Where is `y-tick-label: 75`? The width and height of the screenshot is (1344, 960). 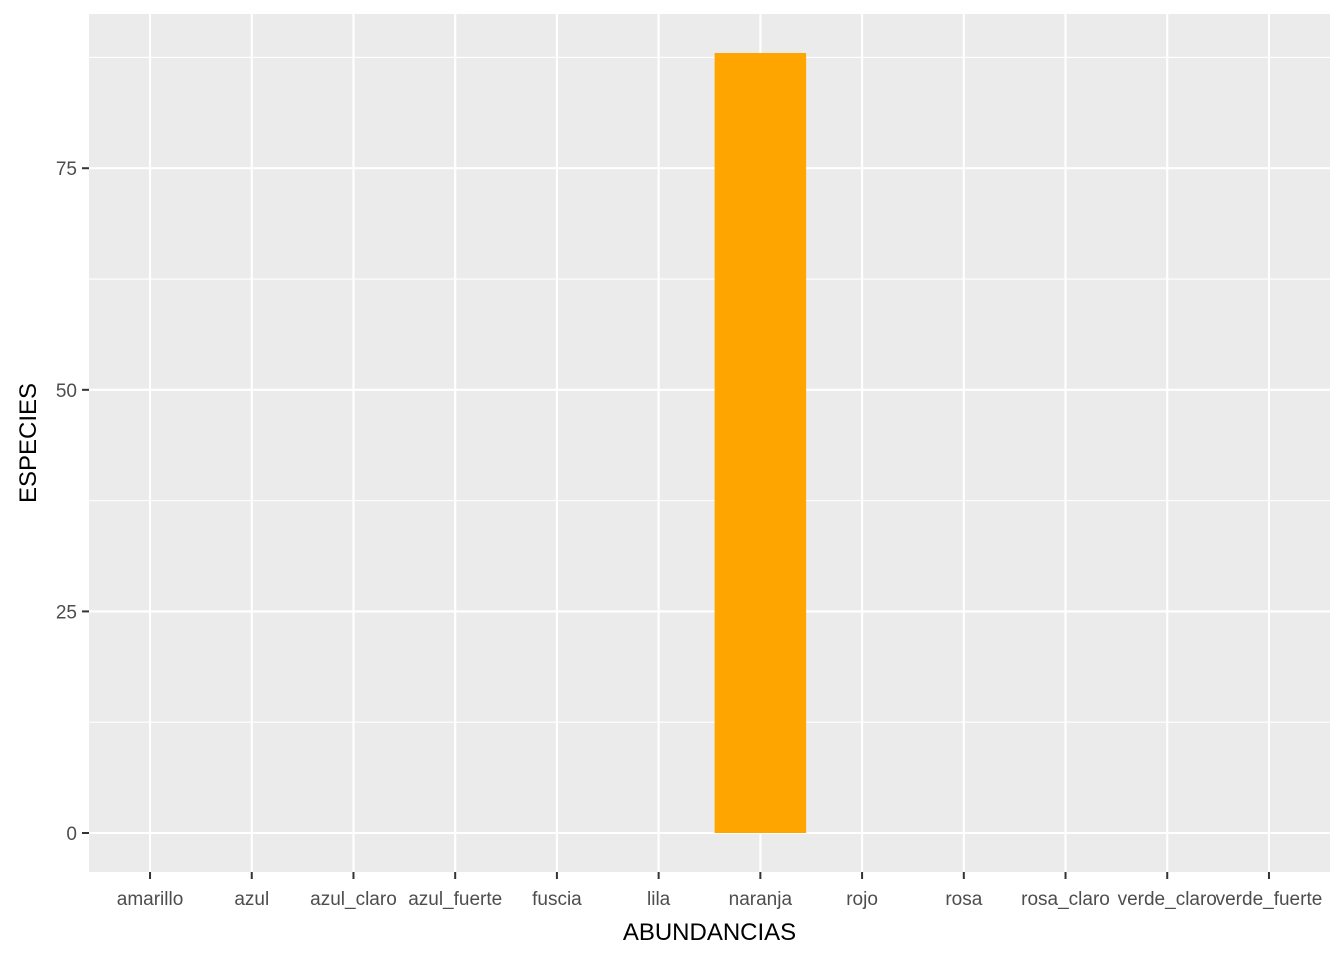 y-tick-label: 75 is located at coordinates (66, 169).